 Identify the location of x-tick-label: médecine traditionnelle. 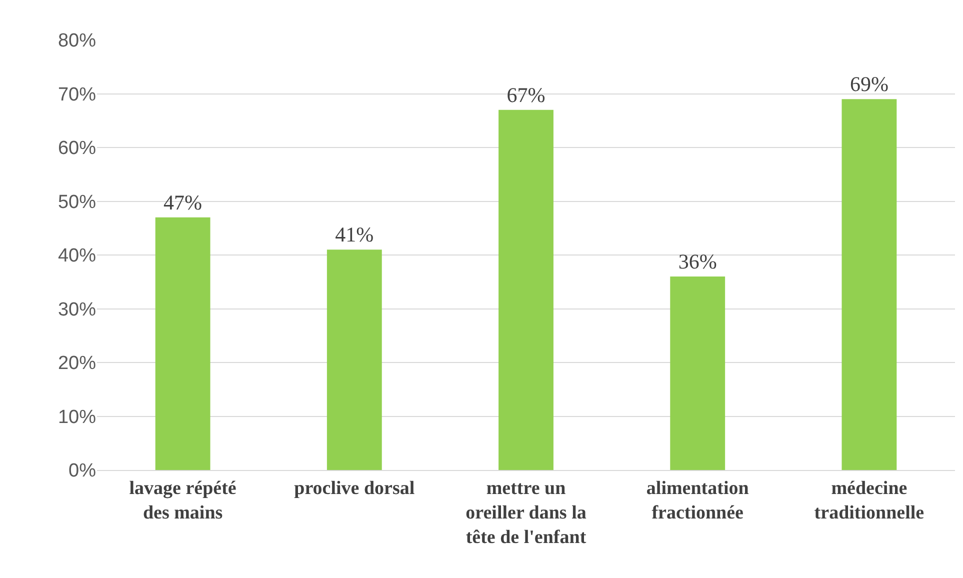
(869, 501).